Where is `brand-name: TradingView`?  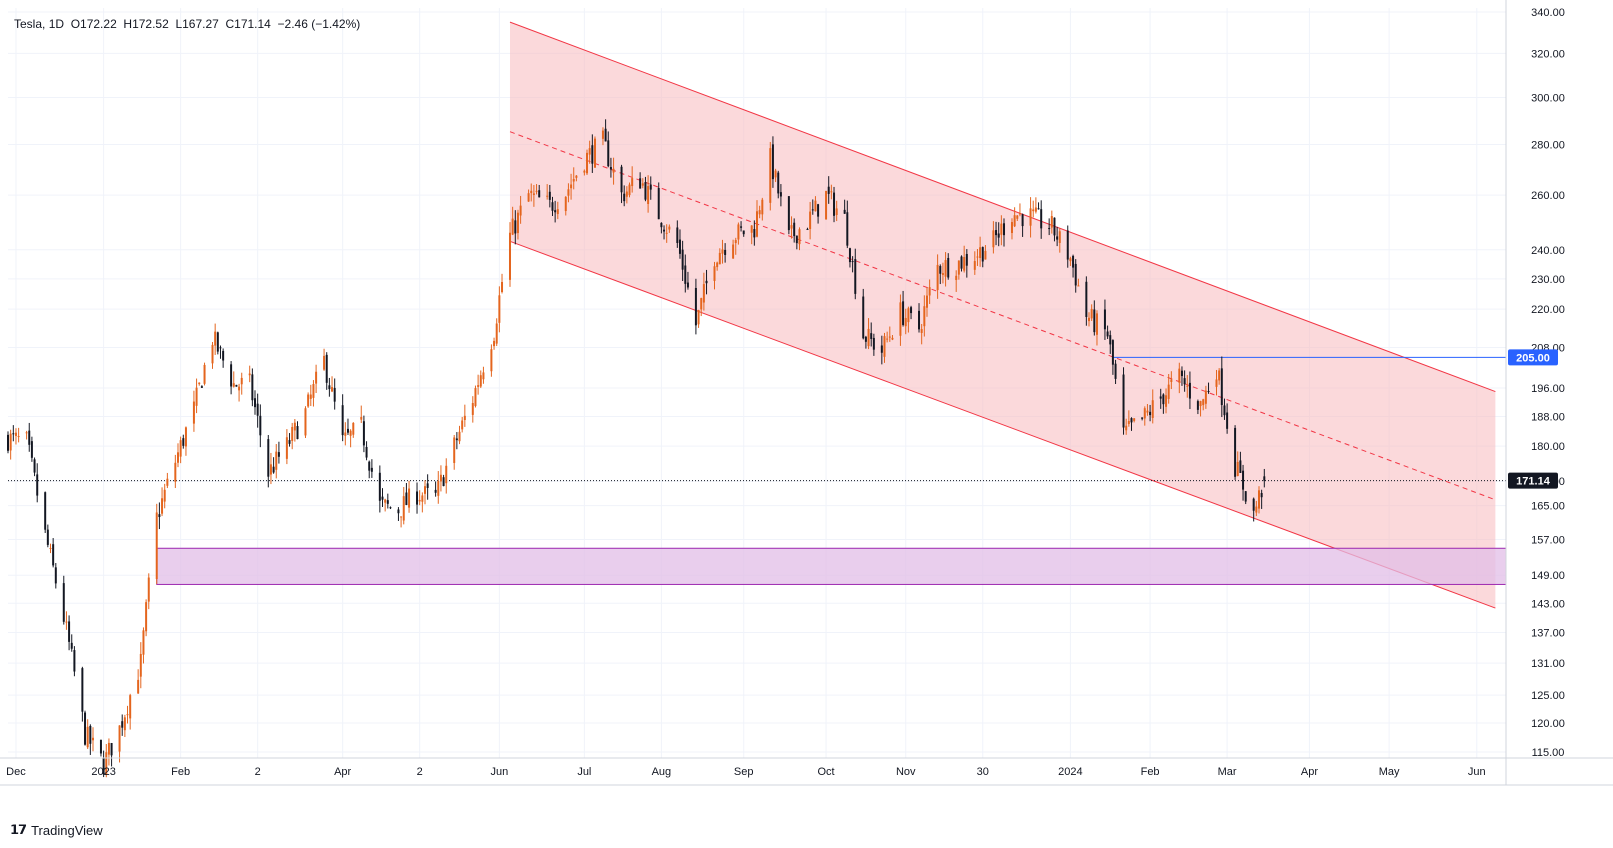
brand-name: TradingView is located at coordinates (67, 830).